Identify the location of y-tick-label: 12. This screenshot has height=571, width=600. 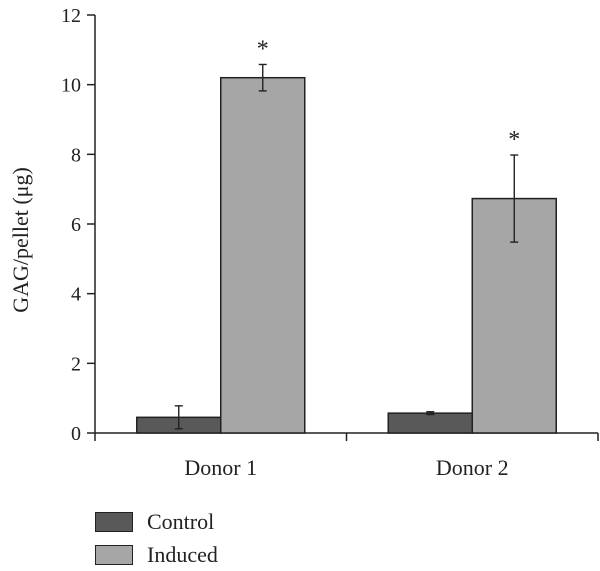
(71, 16).